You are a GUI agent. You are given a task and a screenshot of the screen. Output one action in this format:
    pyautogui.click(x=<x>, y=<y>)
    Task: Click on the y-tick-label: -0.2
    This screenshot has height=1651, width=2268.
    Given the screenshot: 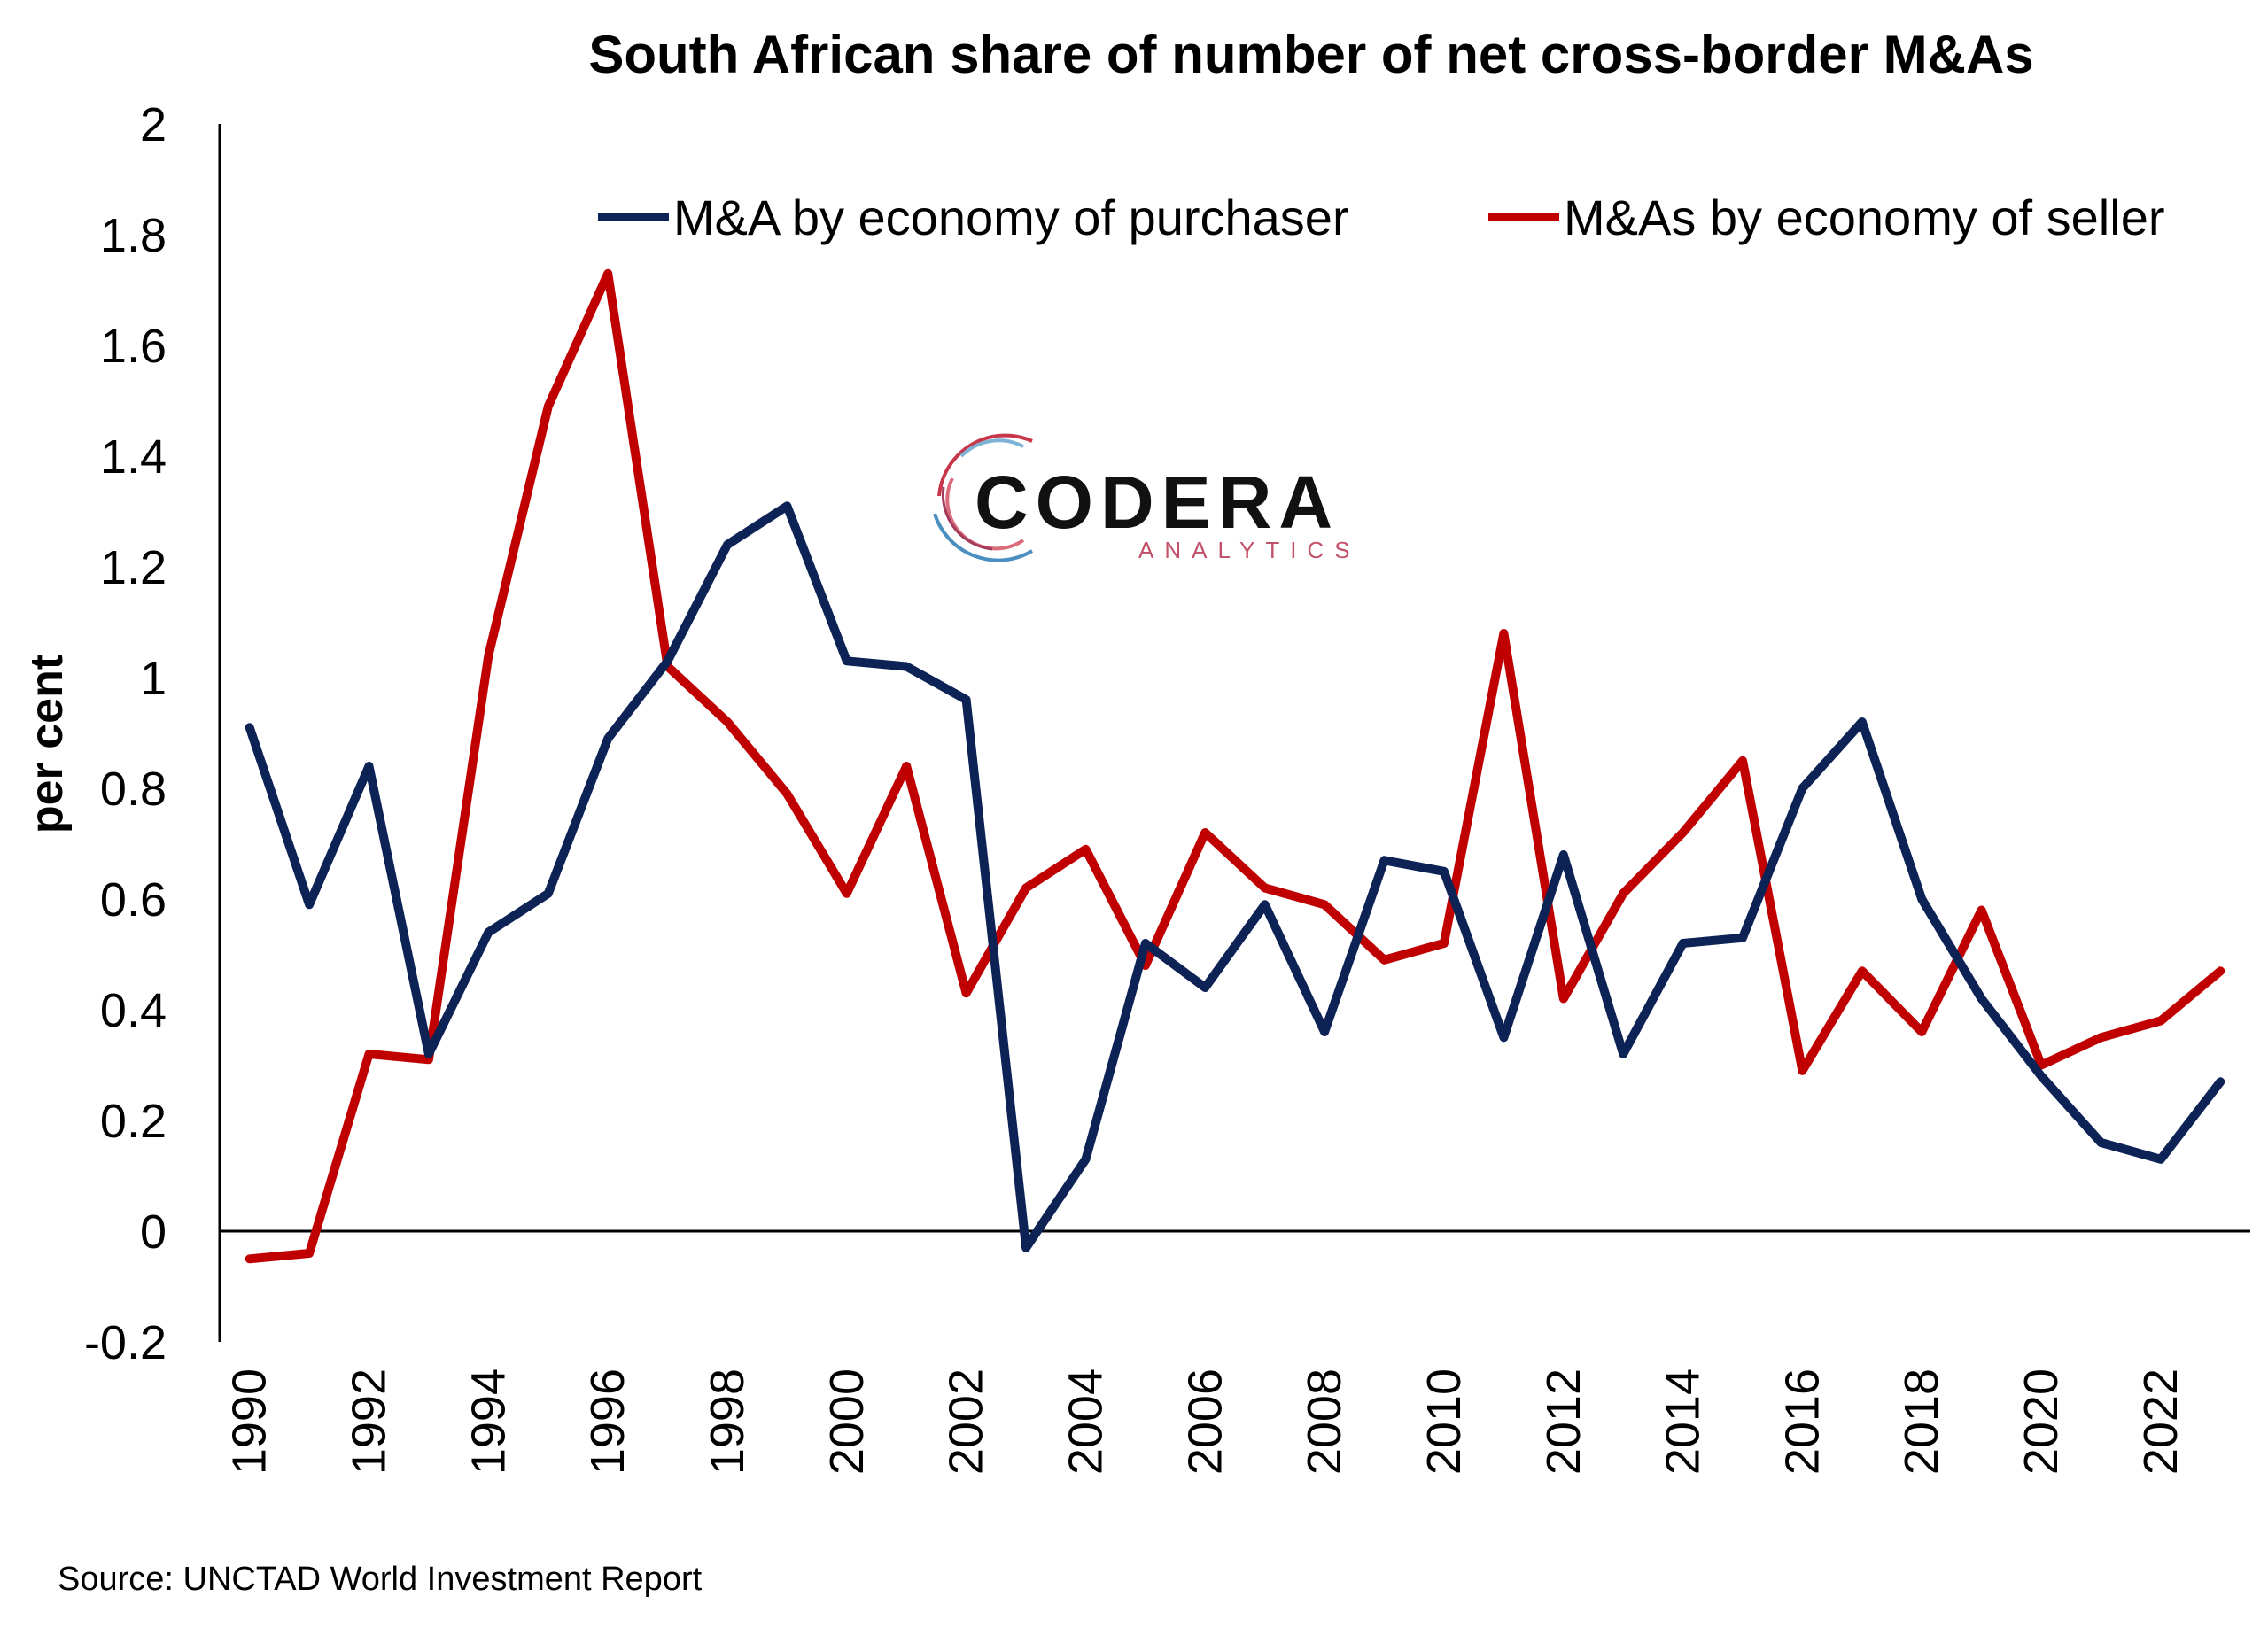 What is the action you would take?
    pyautogui.click(x=125, y=1342)
    